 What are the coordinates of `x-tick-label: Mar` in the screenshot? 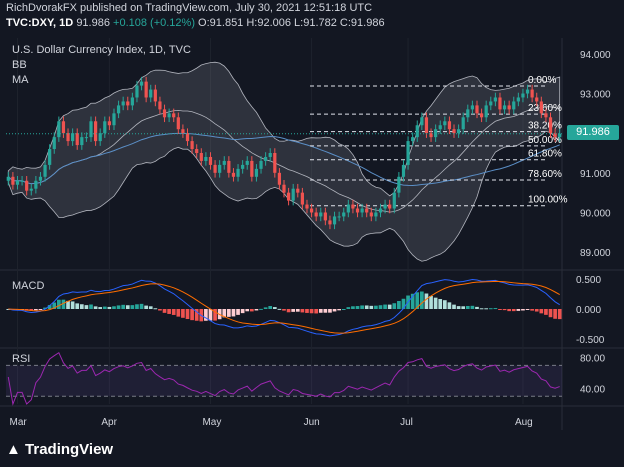 It's located at (18, 422).